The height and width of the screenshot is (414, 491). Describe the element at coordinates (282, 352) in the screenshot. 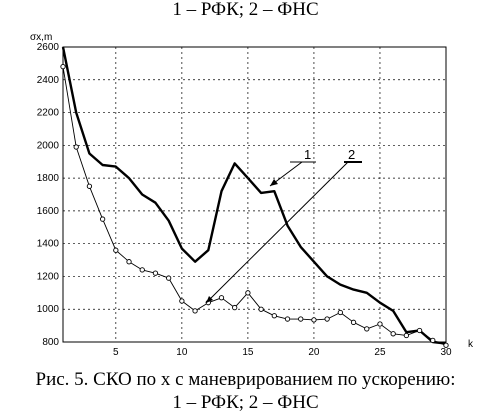

I see `x-axis-ticks: 5 10 15 20 25 30` at that location.